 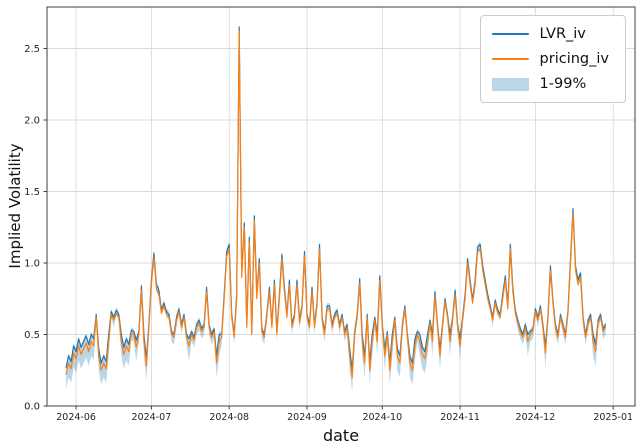 I want to click on legend-label-lvr-iv: LVR_iv, so click(x=562, y=34).